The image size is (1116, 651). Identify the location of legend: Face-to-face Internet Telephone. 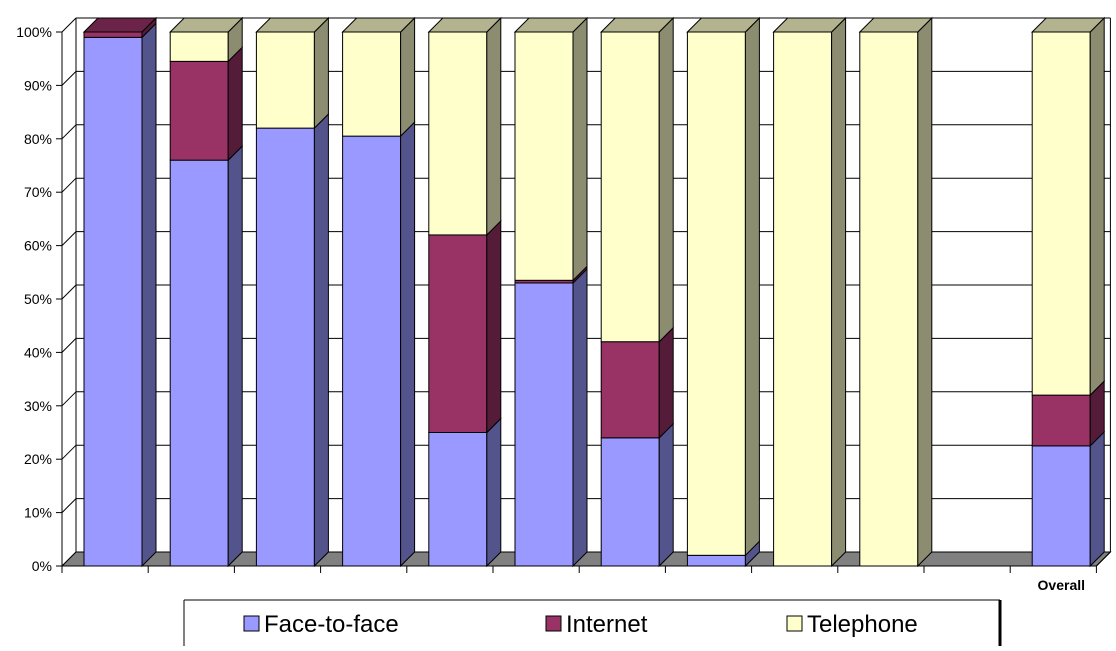
(592, 622).